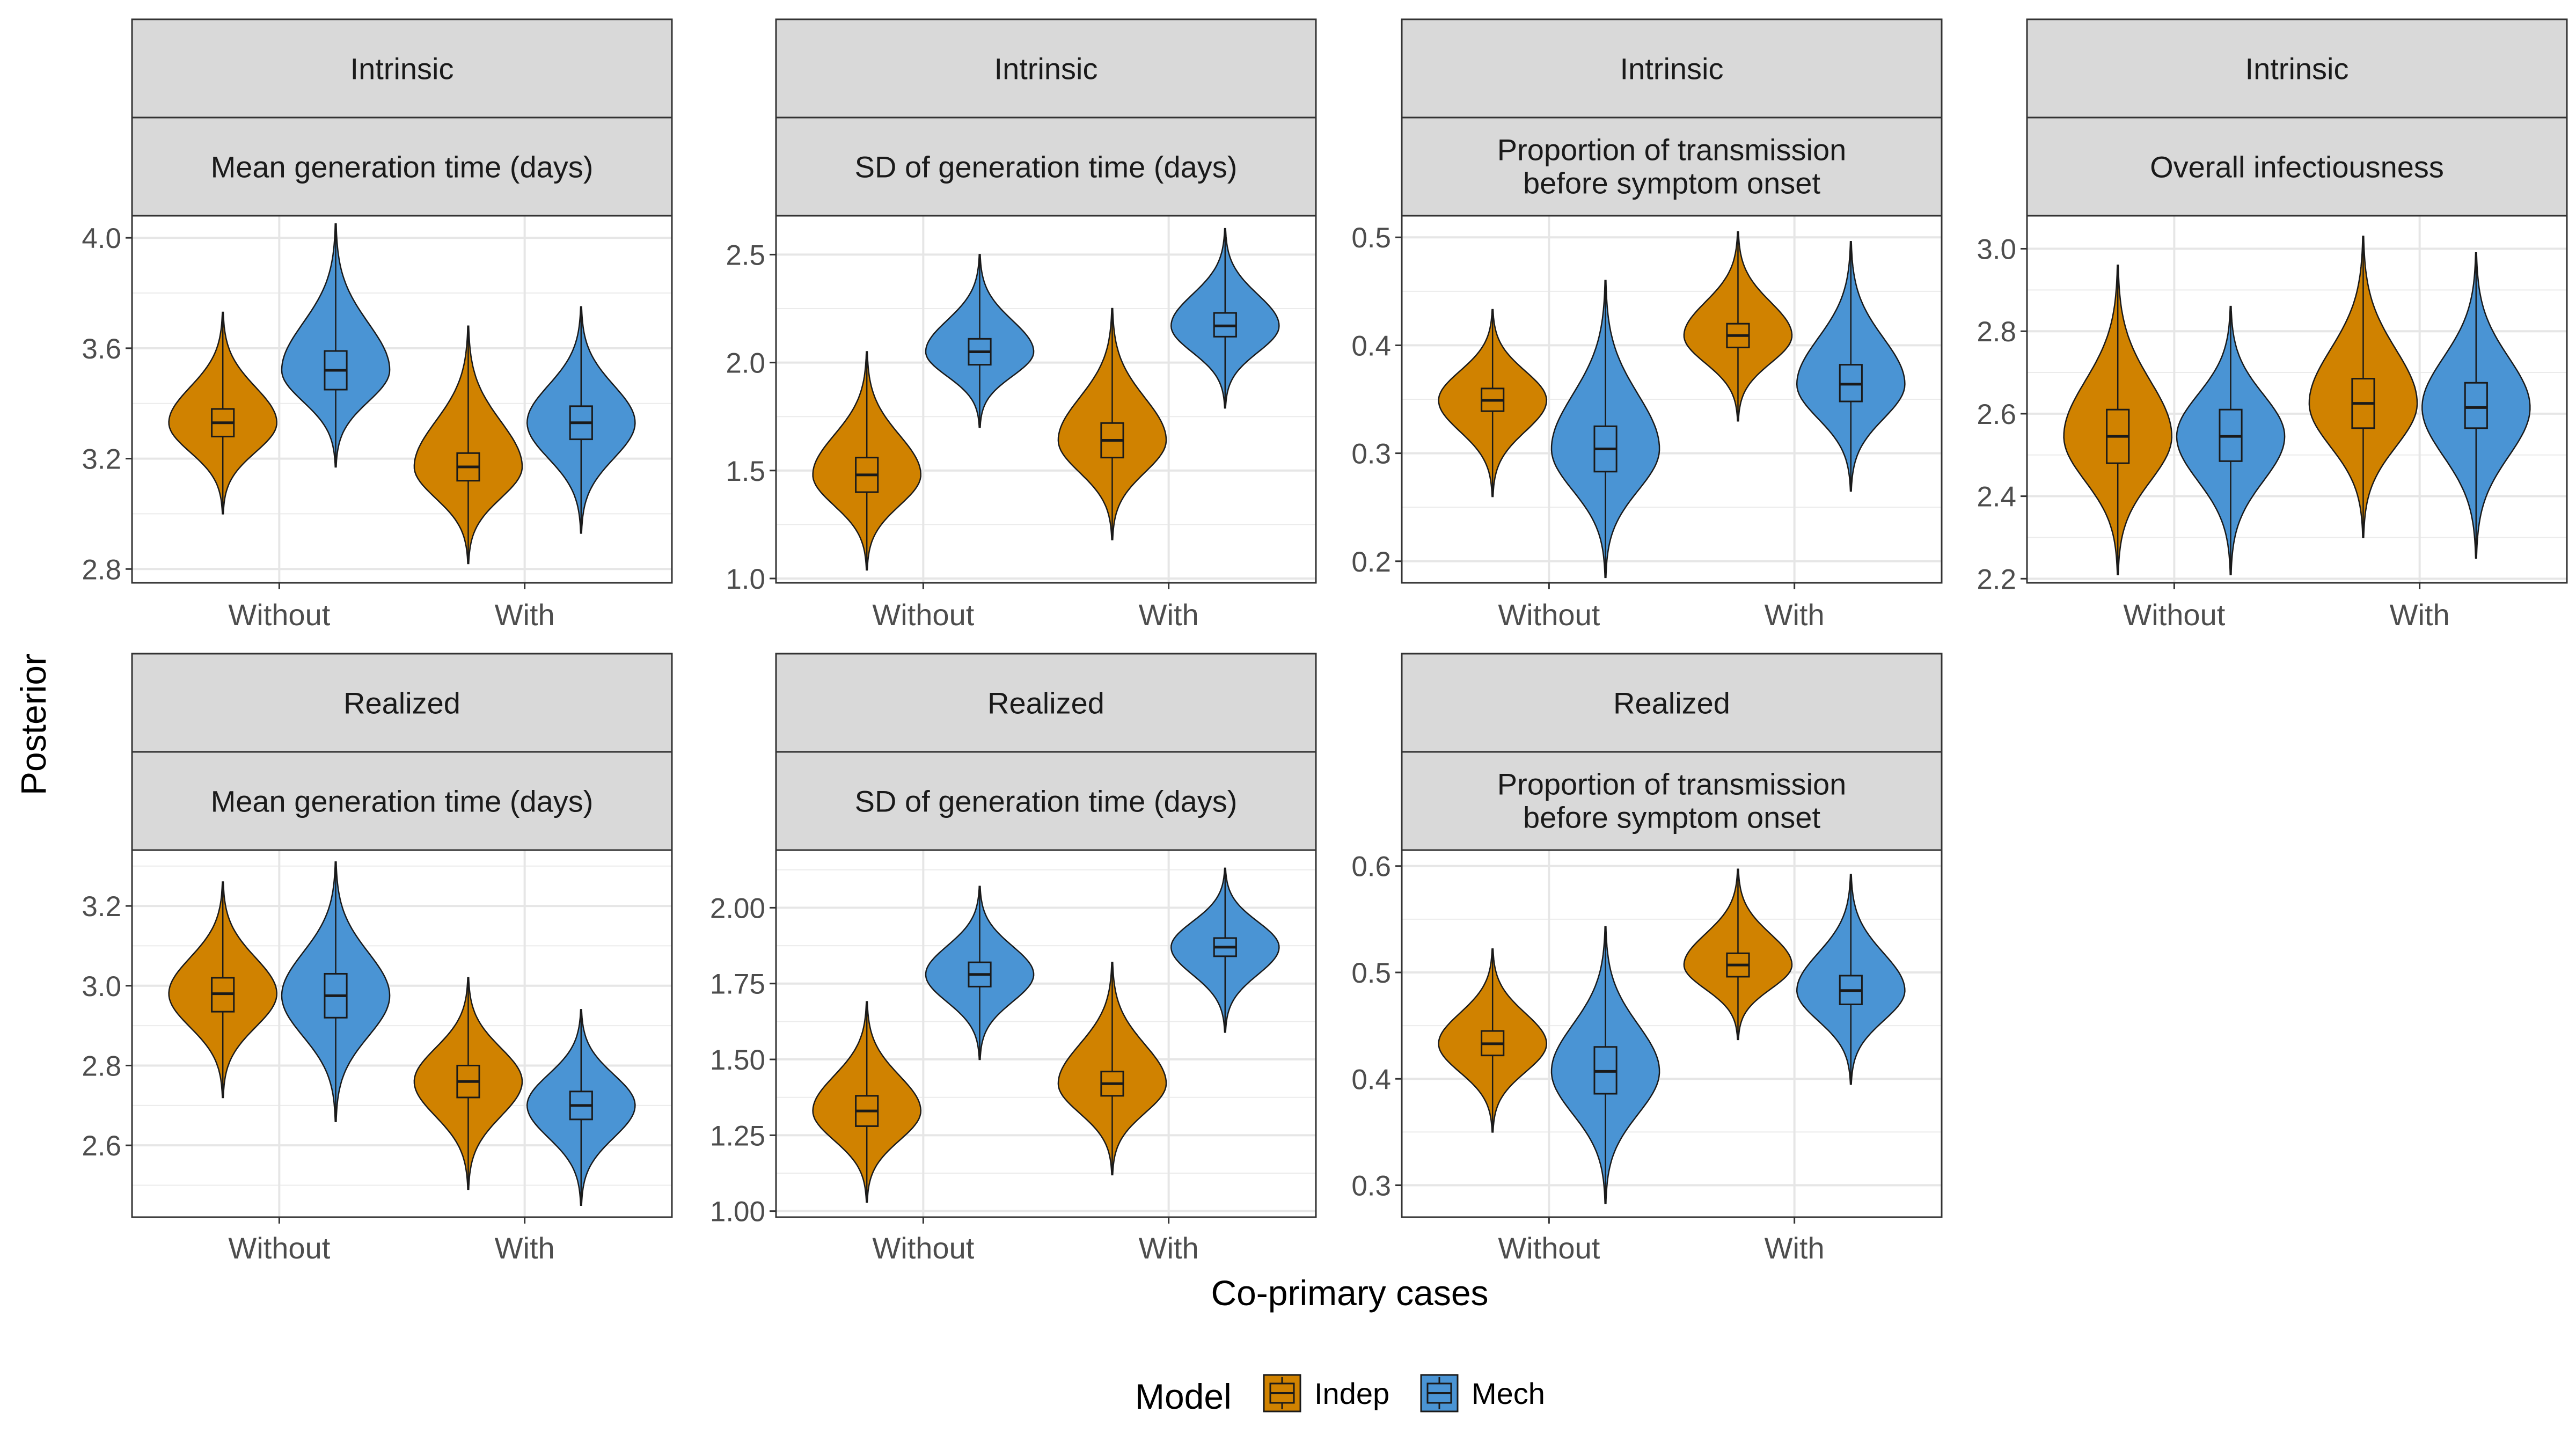 The width and height of the screenshot is (2576, 1449). Describe the element at coordinates (1349, 1293) in the screenshot. I see `x-axis-title: Co-primary cases` at that location.